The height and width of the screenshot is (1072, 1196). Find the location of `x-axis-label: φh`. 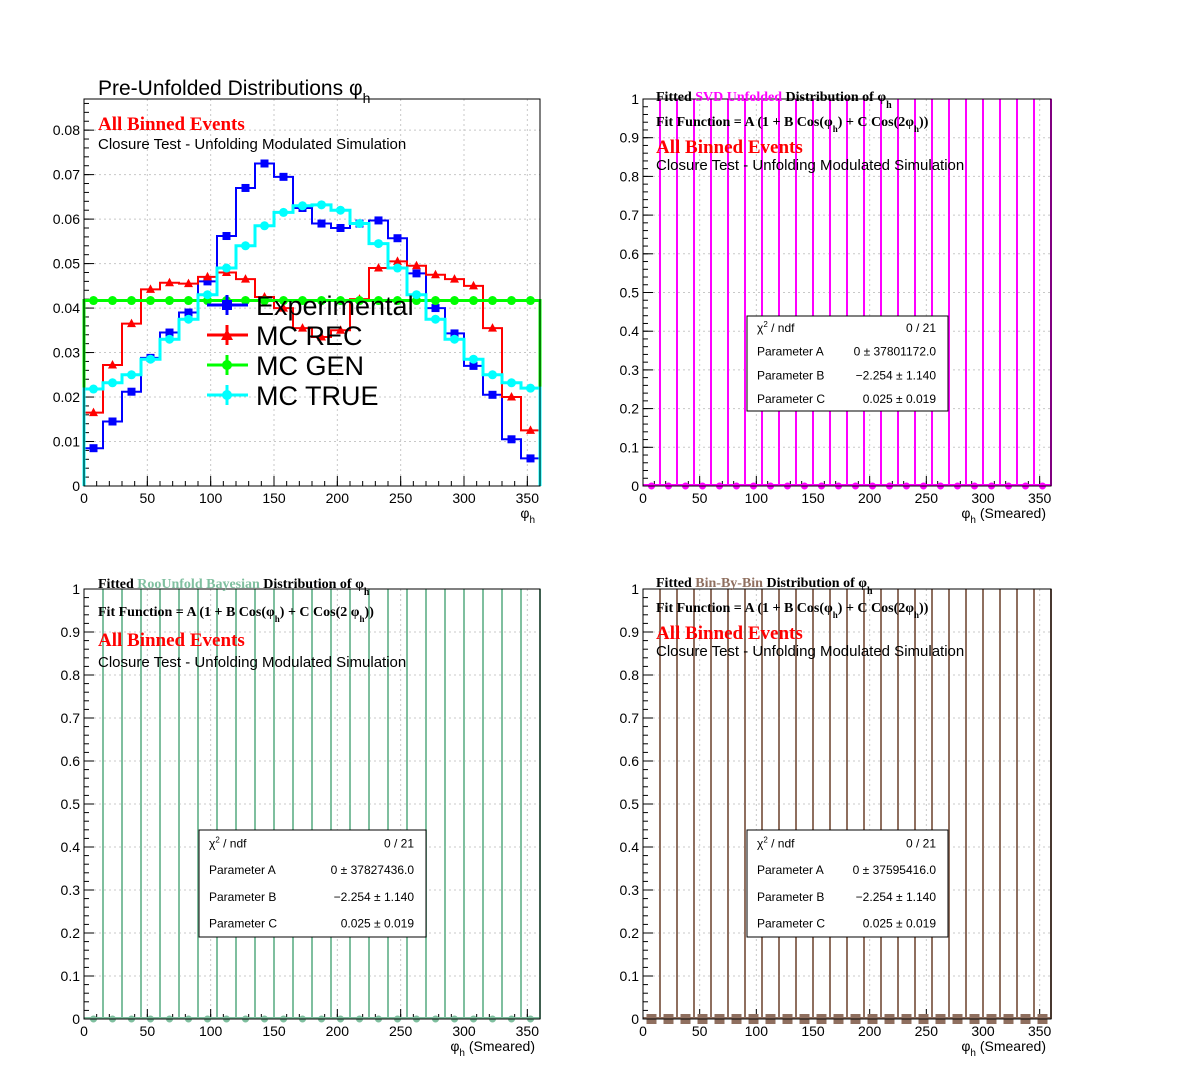

x-axis-label: φh is located at coordinates (527, 515).